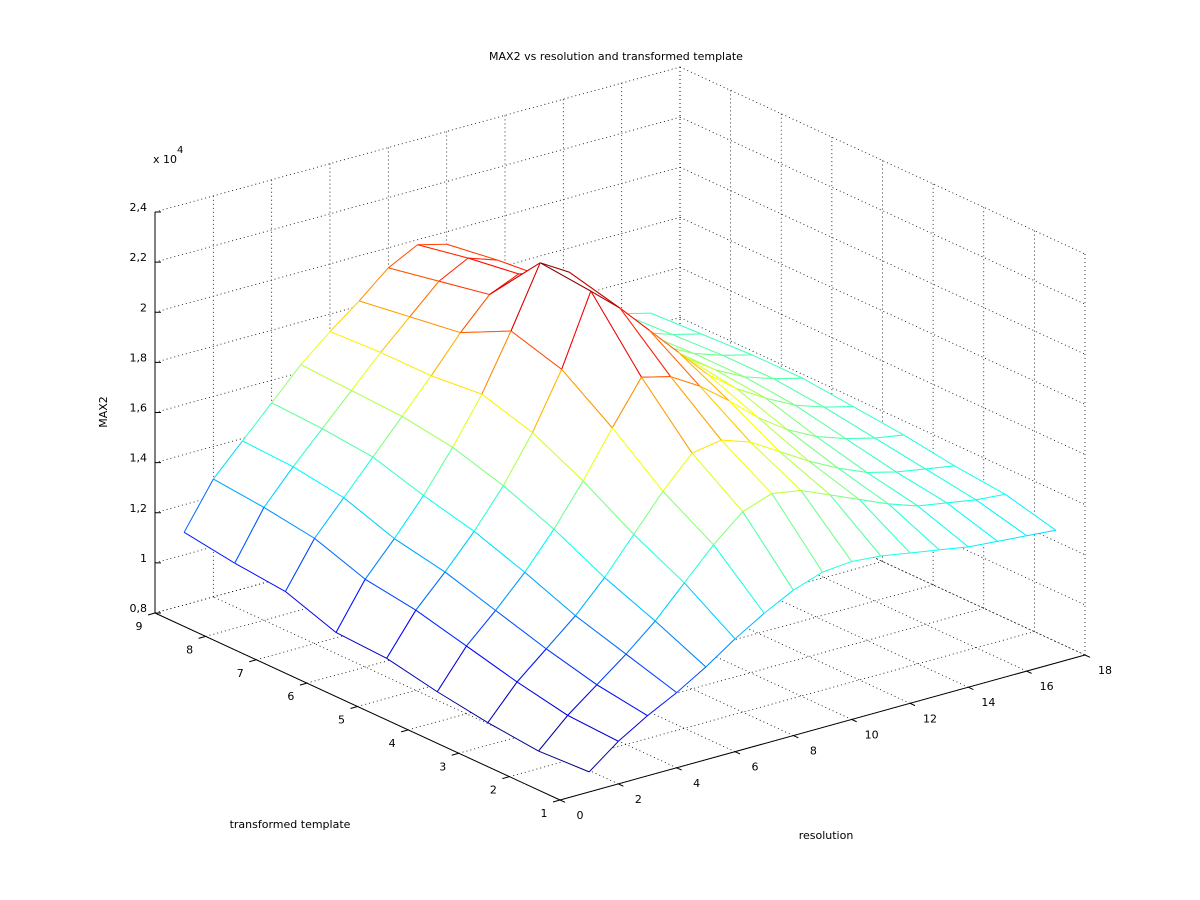  Describe the element at coordinates (139, 458) in the screenshot. I see `z-tick-label: 1,4` at that location.